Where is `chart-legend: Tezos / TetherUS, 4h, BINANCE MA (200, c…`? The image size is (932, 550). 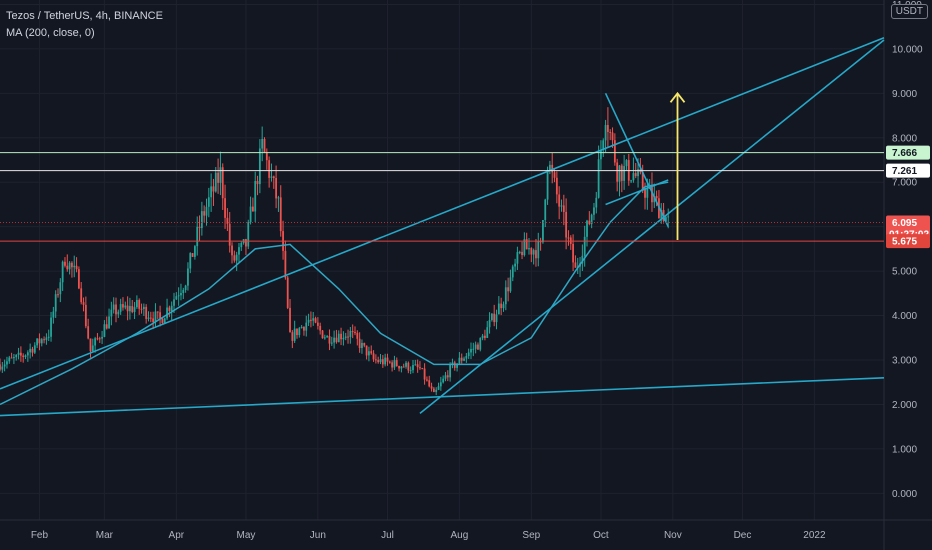 chart-legend: Tezos / TetherUS, 4h, BINANCE MA (200, c… is located at coordinates (84, 25).